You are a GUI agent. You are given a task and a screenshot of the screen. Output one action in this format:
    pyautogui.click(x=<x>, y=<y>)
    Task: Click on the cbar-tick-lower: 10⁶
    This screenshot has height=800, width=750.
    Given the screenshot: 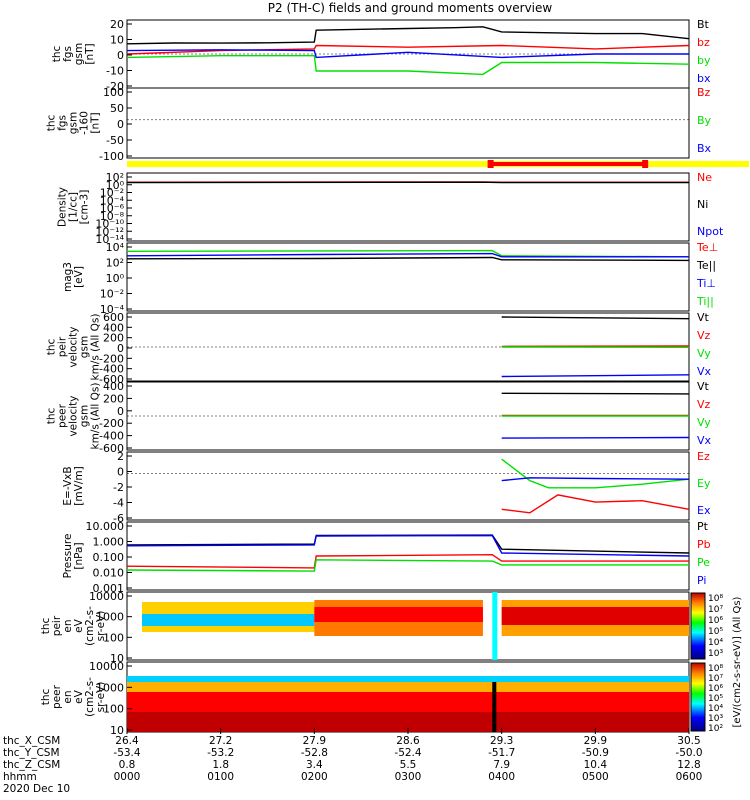 What is the action you would take?
    pyautogui.click(x=715, y=689)
    